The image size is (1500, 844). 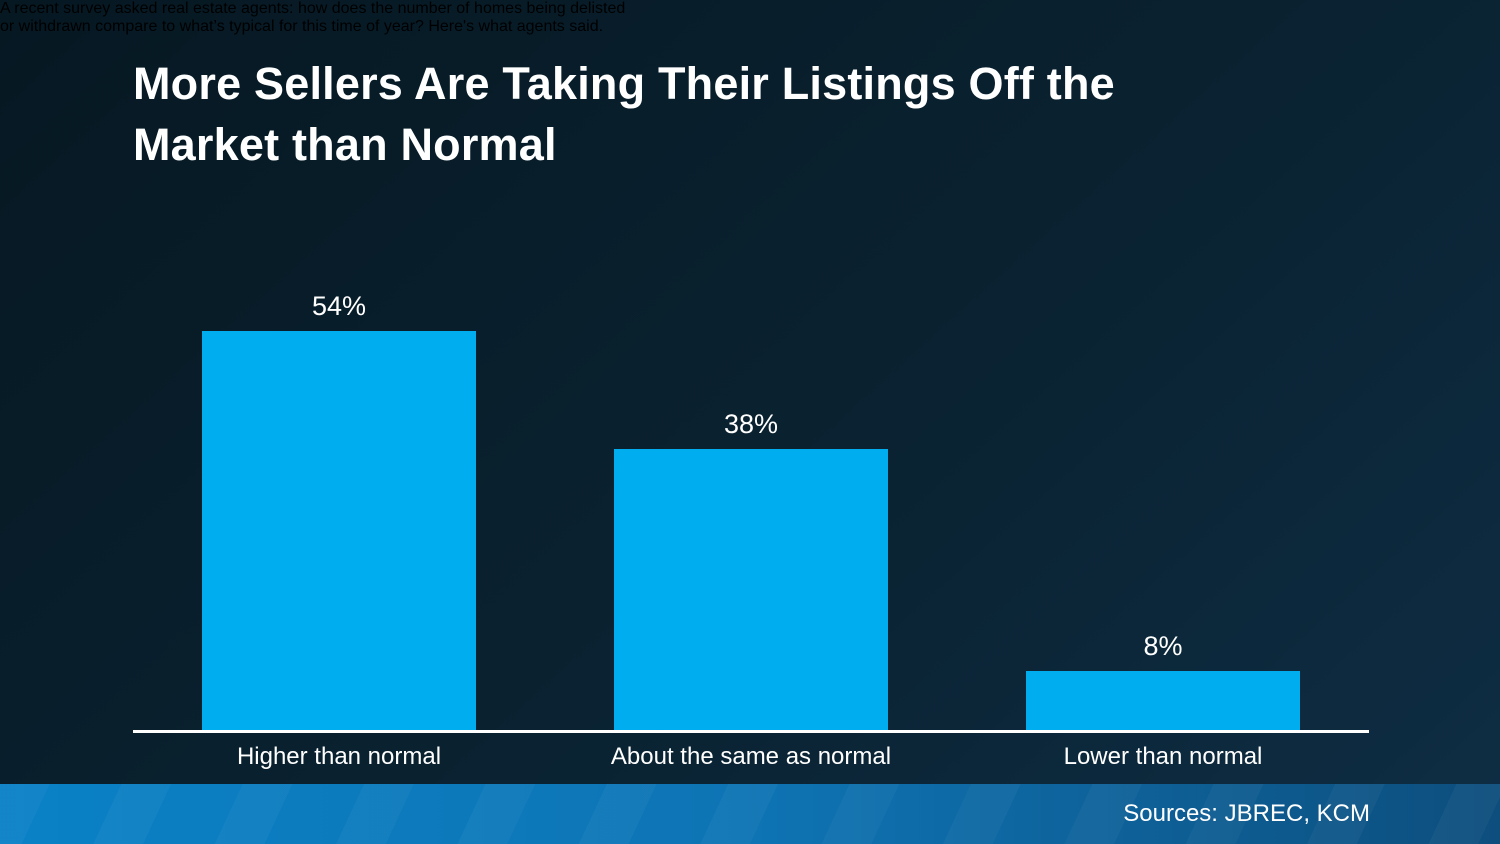 What do you see at coordinates (1163, 646) in the screenshot?
I see `bar-value-label: 8%` at bounding box center [1163, 646].